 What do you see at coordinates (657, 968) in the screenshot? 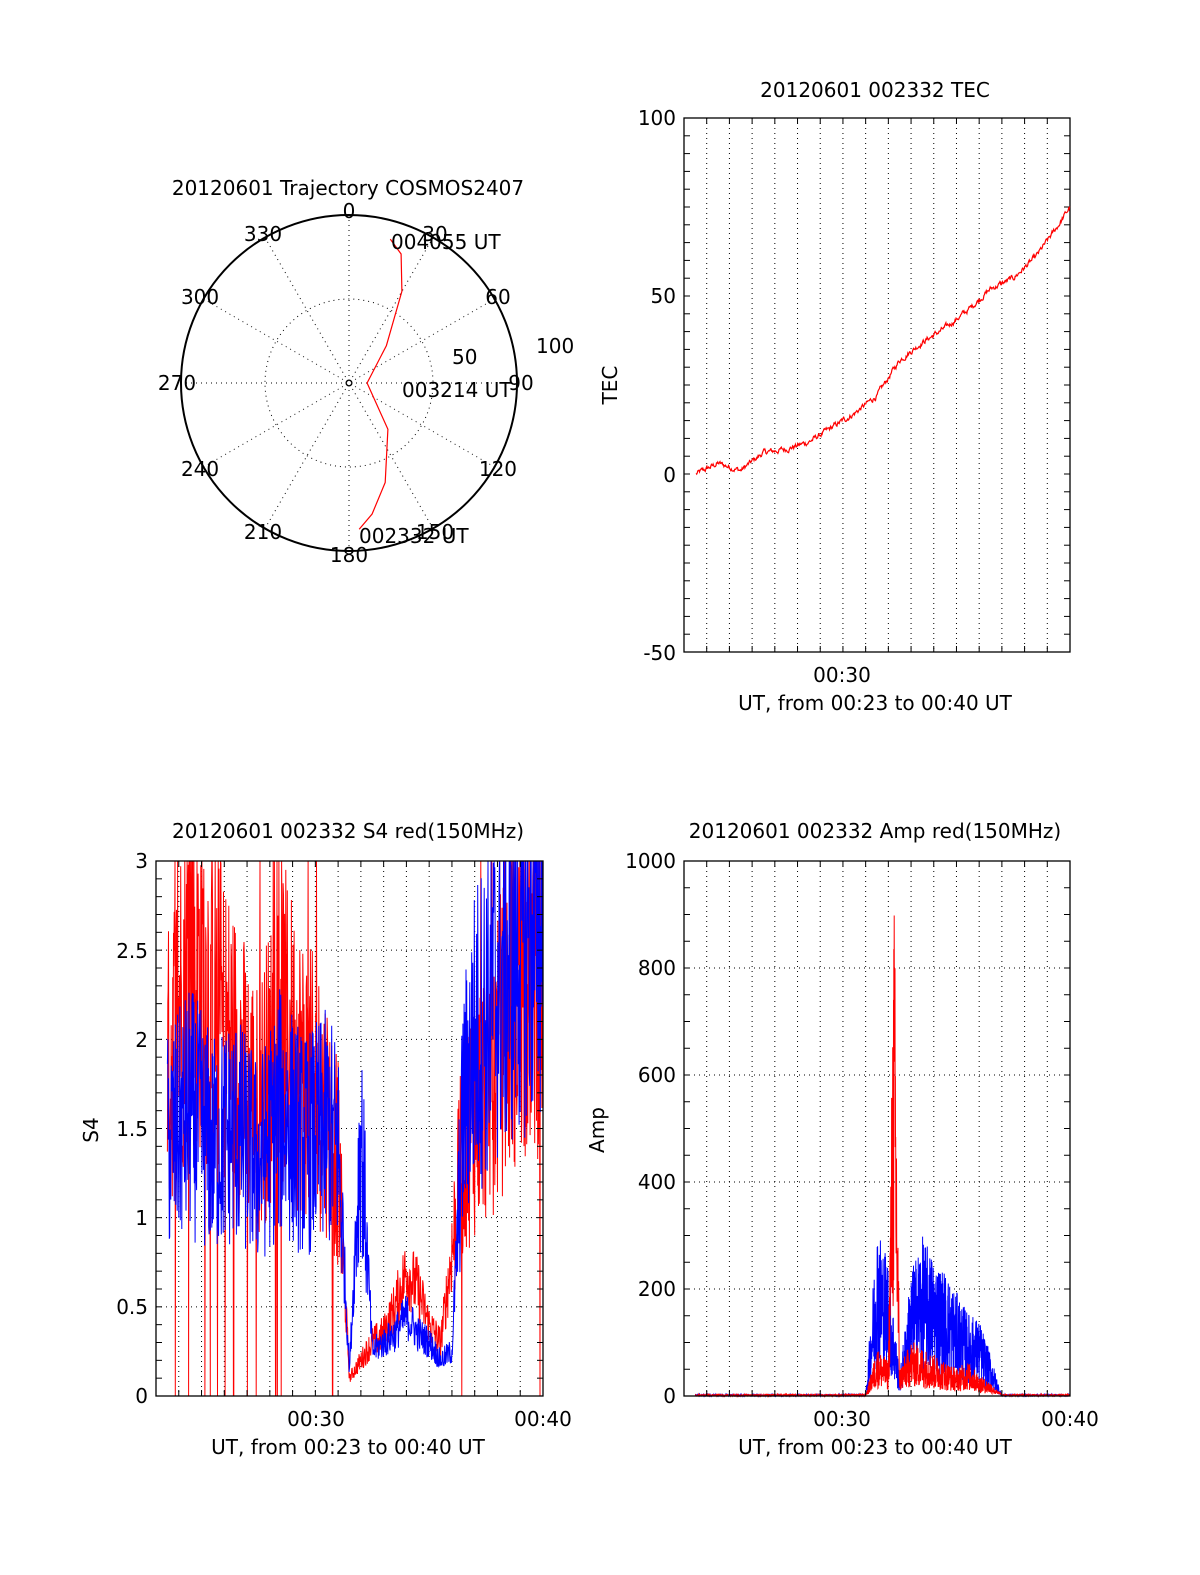
I see `amp-ytick-label: 800` at bounding box center [657, 968].